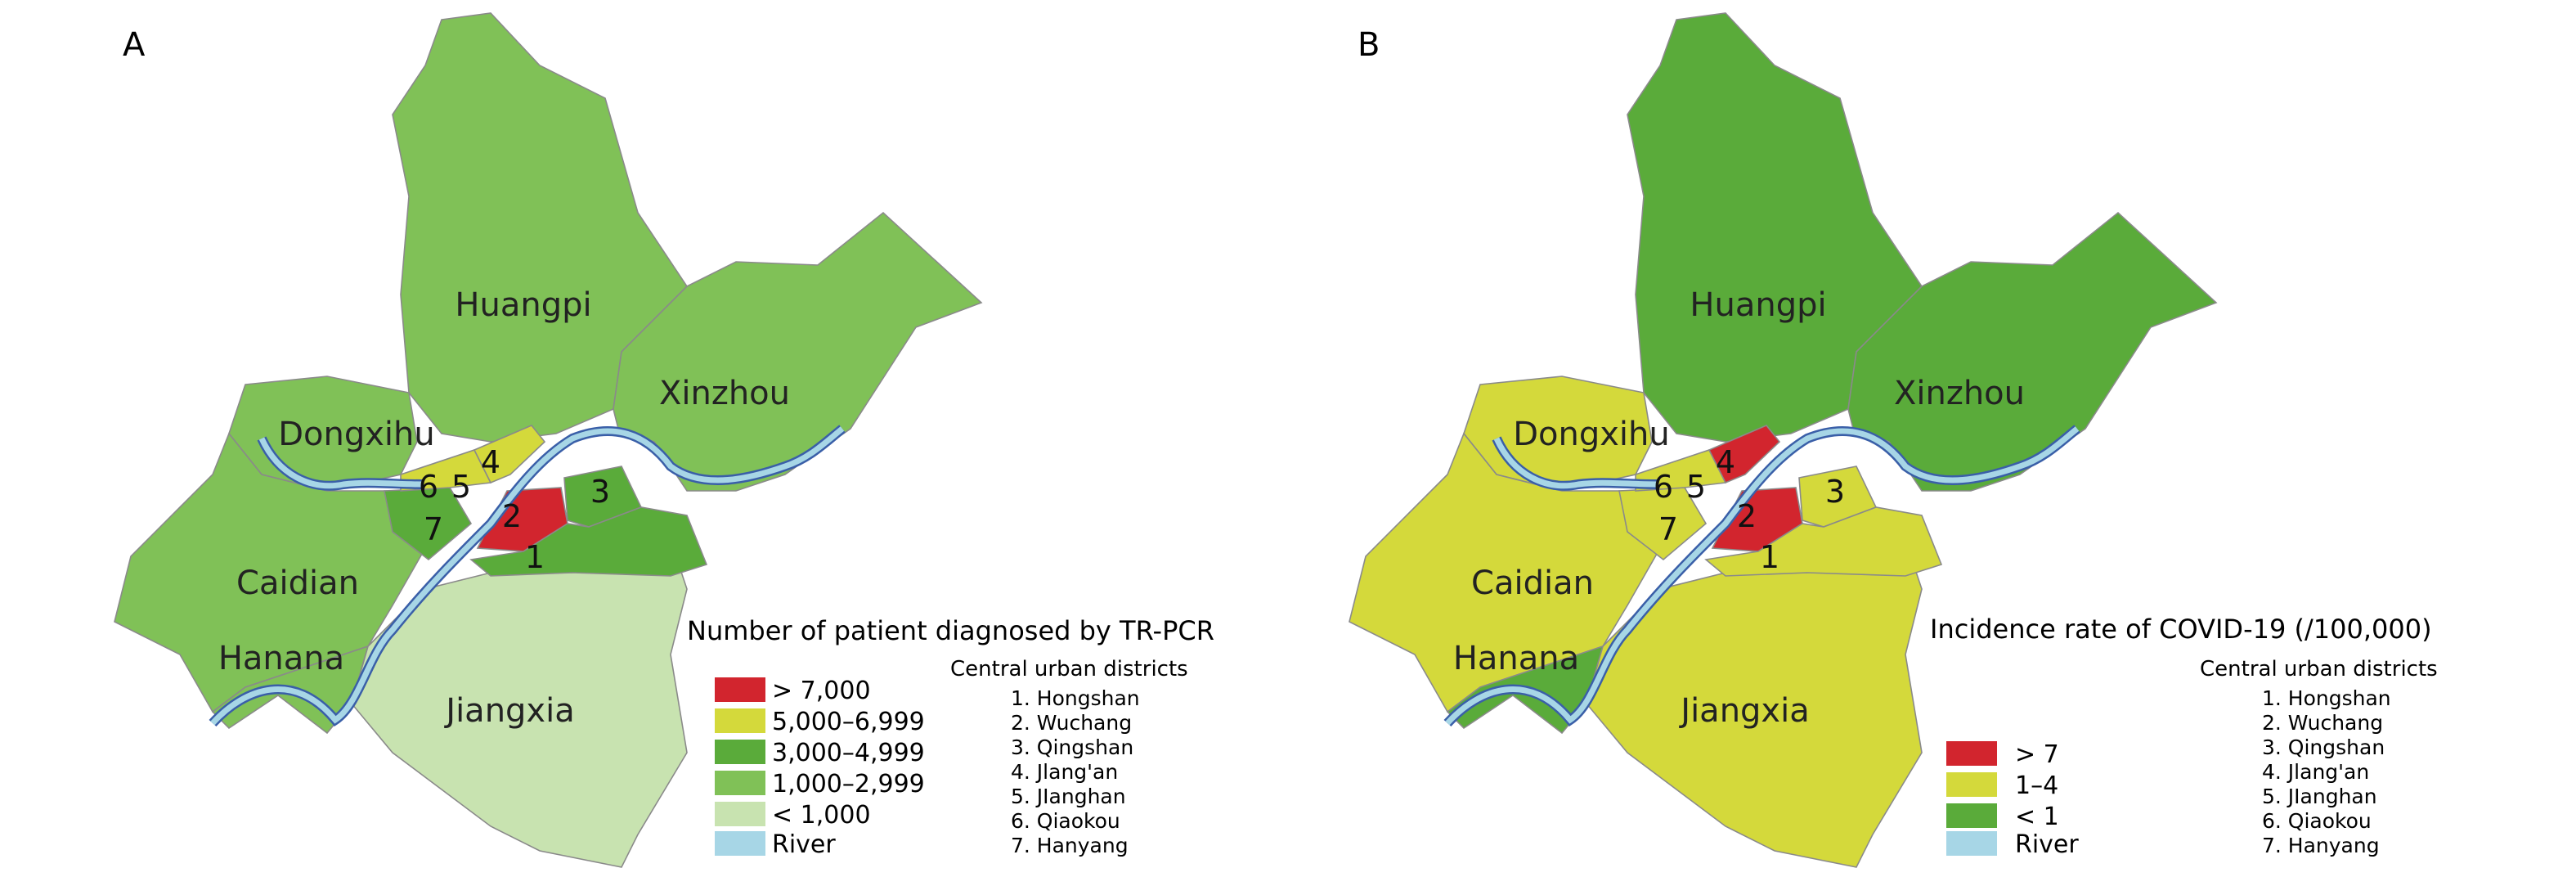 This screenshot has width=2576, height=895. Describe the element at coordinates (1369, 45) in the screenshot. I see `panel-label: B` at that location.